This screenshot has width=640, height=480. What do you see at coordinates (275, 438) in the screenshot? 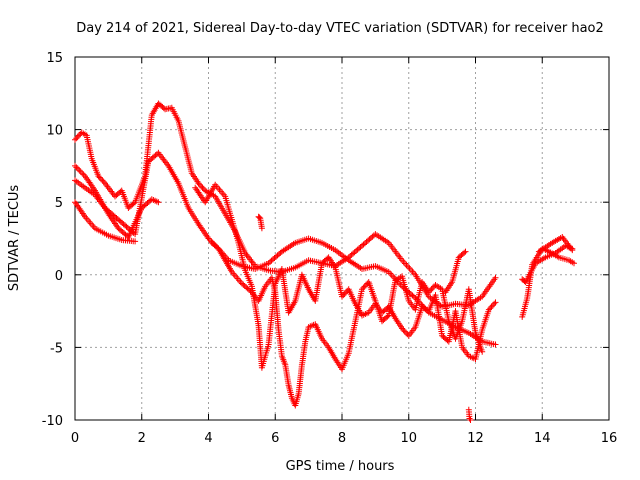
I see `x-tick-label: 6` at bounding box center [275, 438].